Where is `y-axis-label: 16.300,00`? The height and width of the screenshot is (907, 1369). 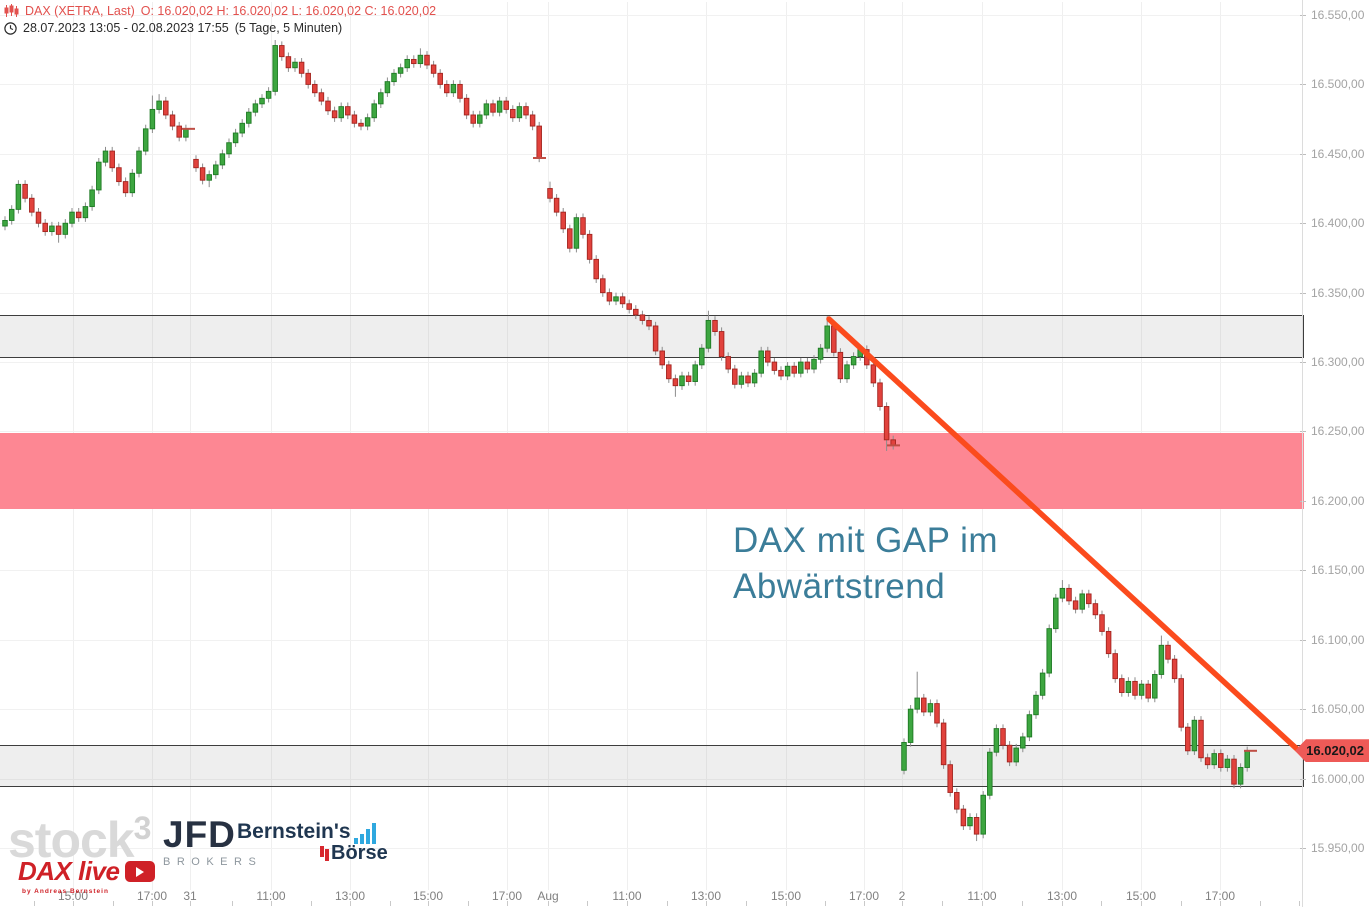
y-axis-label: 16.300,00 is located at coordinates (1338, 362).